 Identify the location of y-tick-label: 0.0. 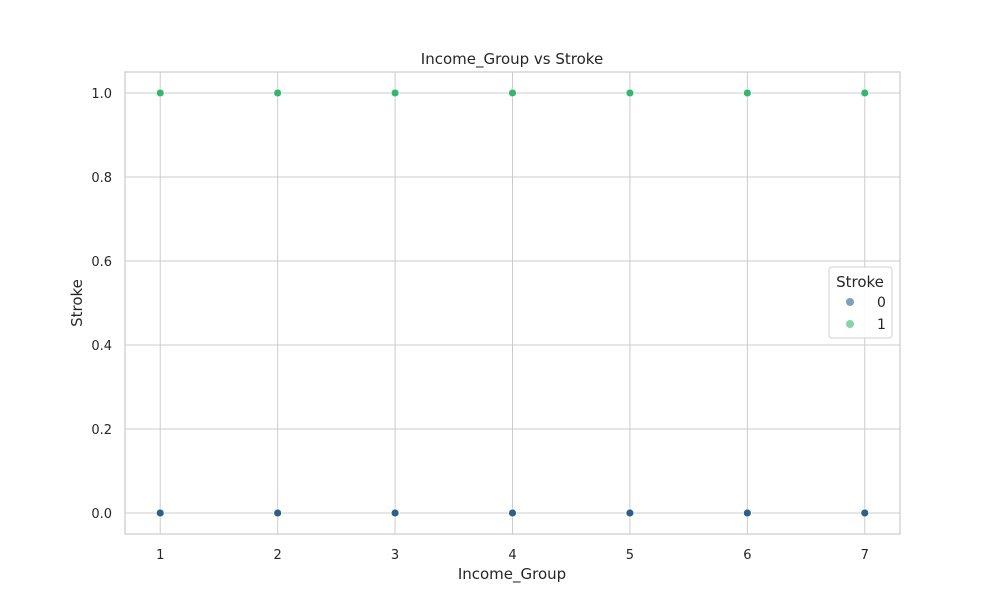
(101, 514).